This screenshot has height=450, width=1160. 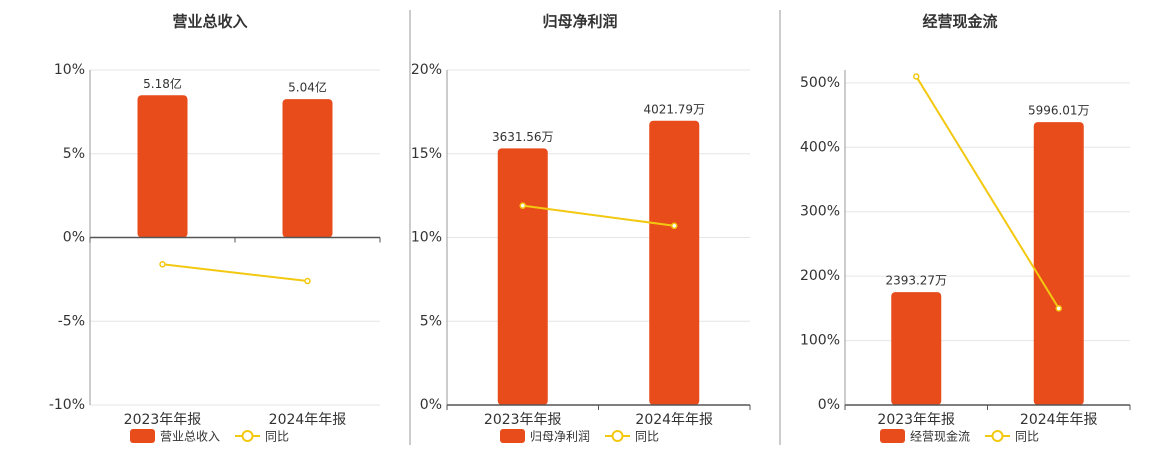 I want to click on legend-label: 经营现金流, so click(x=940, y=436).